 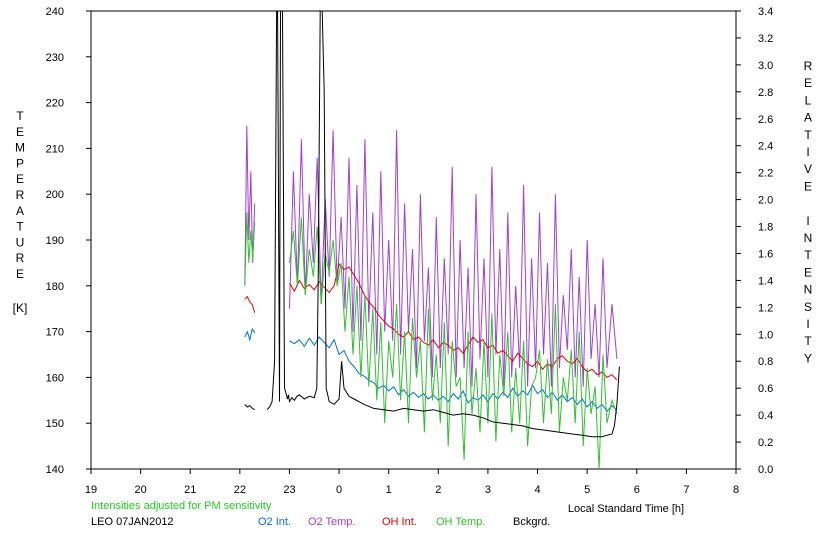 I want to click on y-axis-right-title-letter: V, so click(x=808, y=169).